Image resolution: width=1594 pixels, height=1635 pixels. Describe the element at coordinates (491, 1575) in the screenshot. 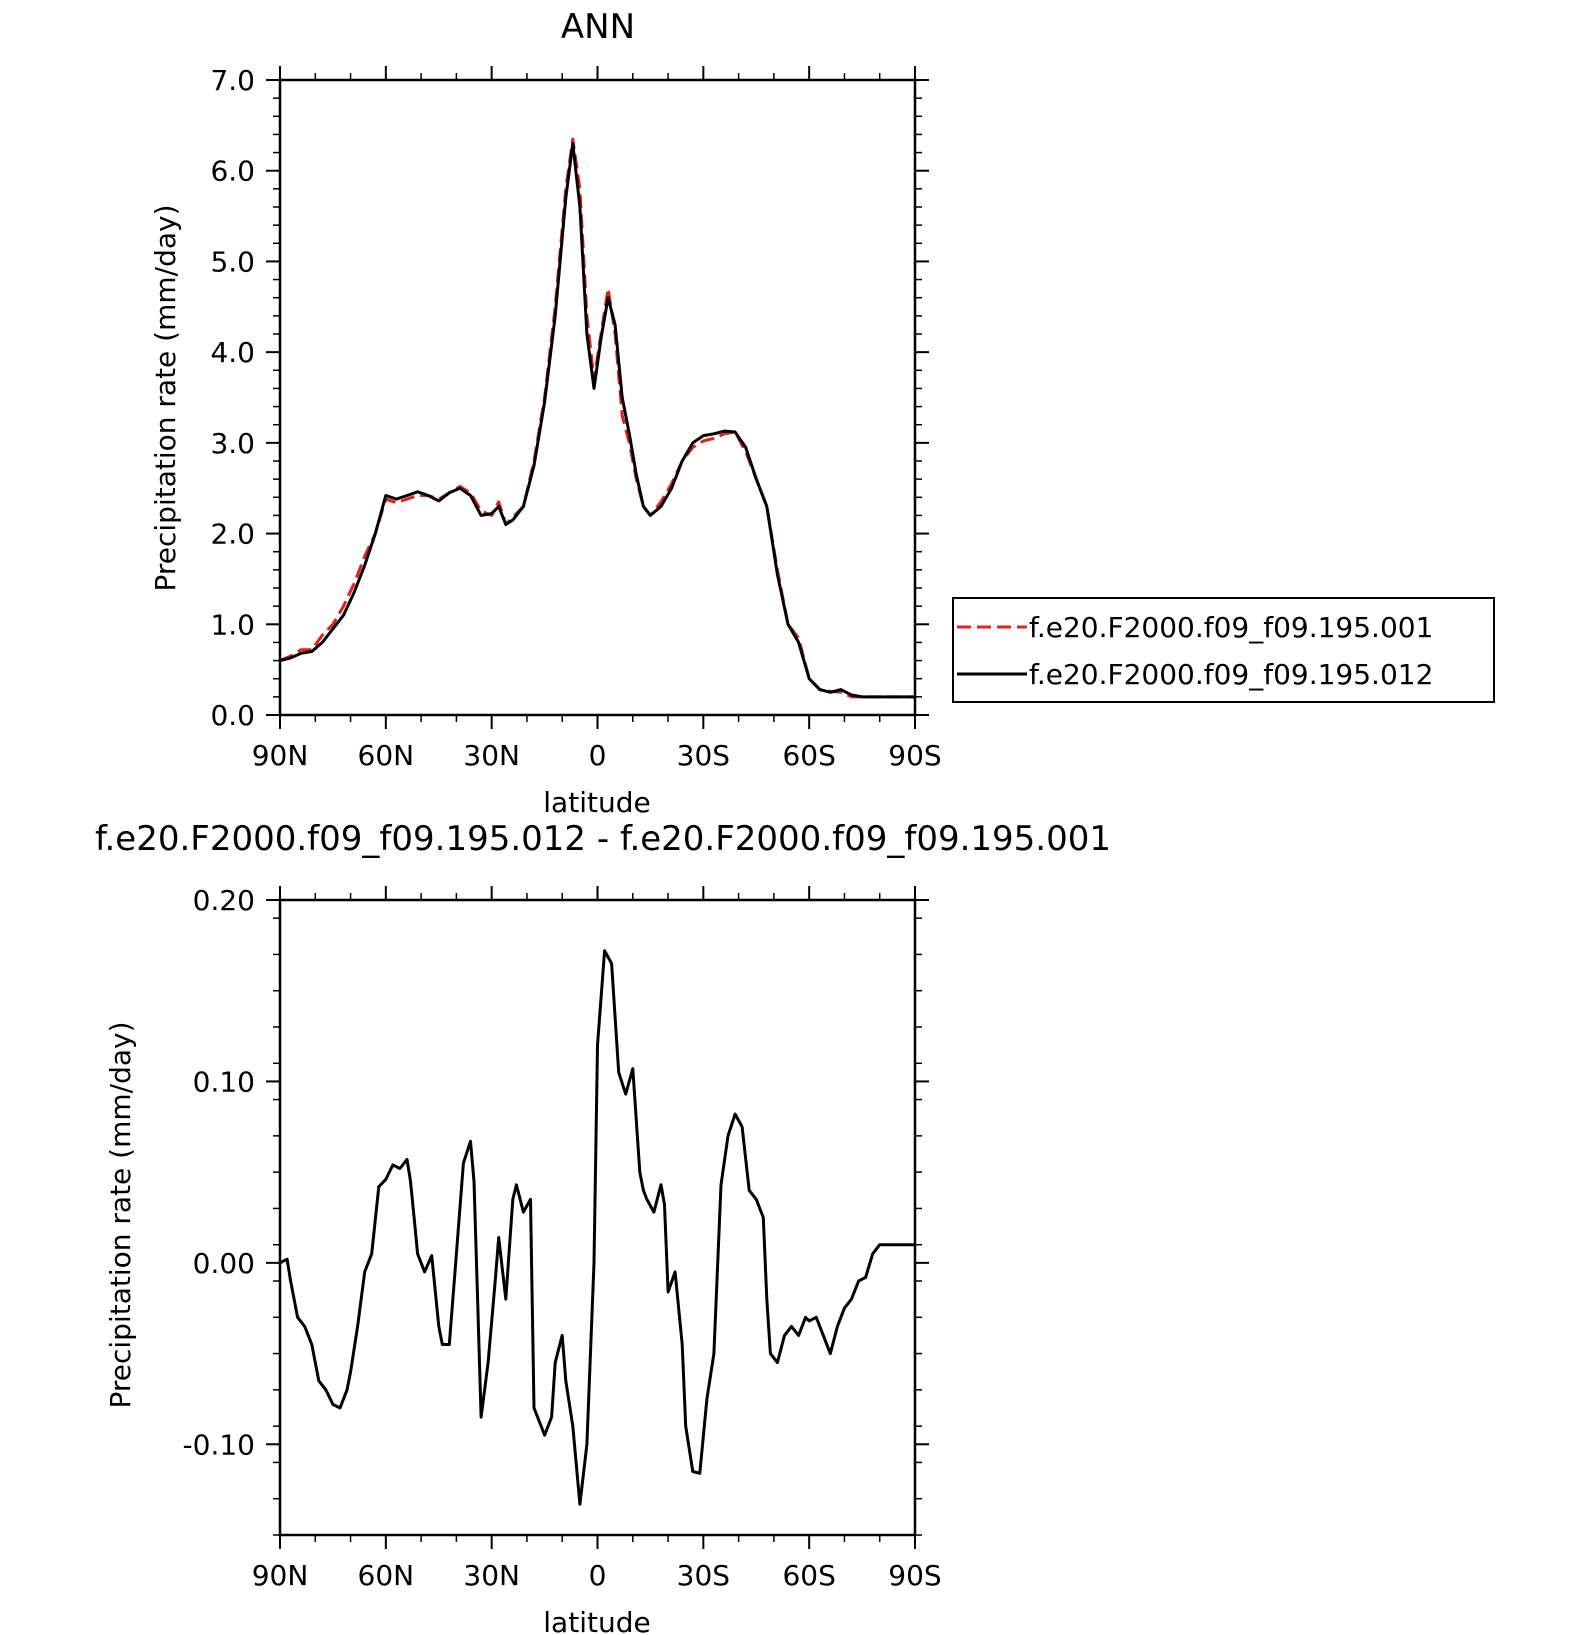

I see `bottom-x-tick-label: 30N` at that location.